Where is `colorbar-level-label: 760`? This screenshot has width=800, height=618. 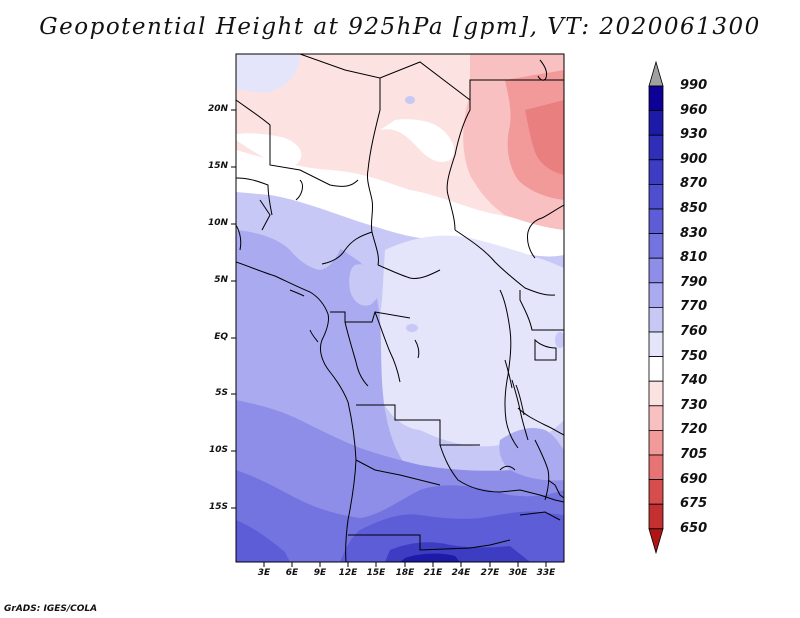 colorbar-level-label: 760 is located at coordinates (694, 331).